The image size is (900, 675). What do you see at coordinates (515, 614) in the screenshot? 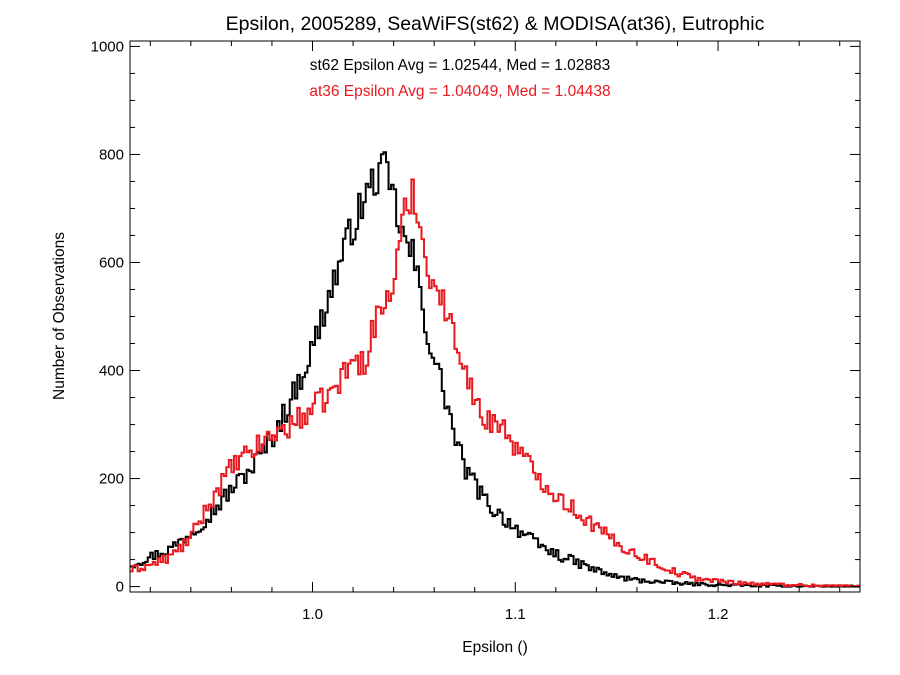
I see `x-tick-label: 1.1` at bounding box center [515, 614].